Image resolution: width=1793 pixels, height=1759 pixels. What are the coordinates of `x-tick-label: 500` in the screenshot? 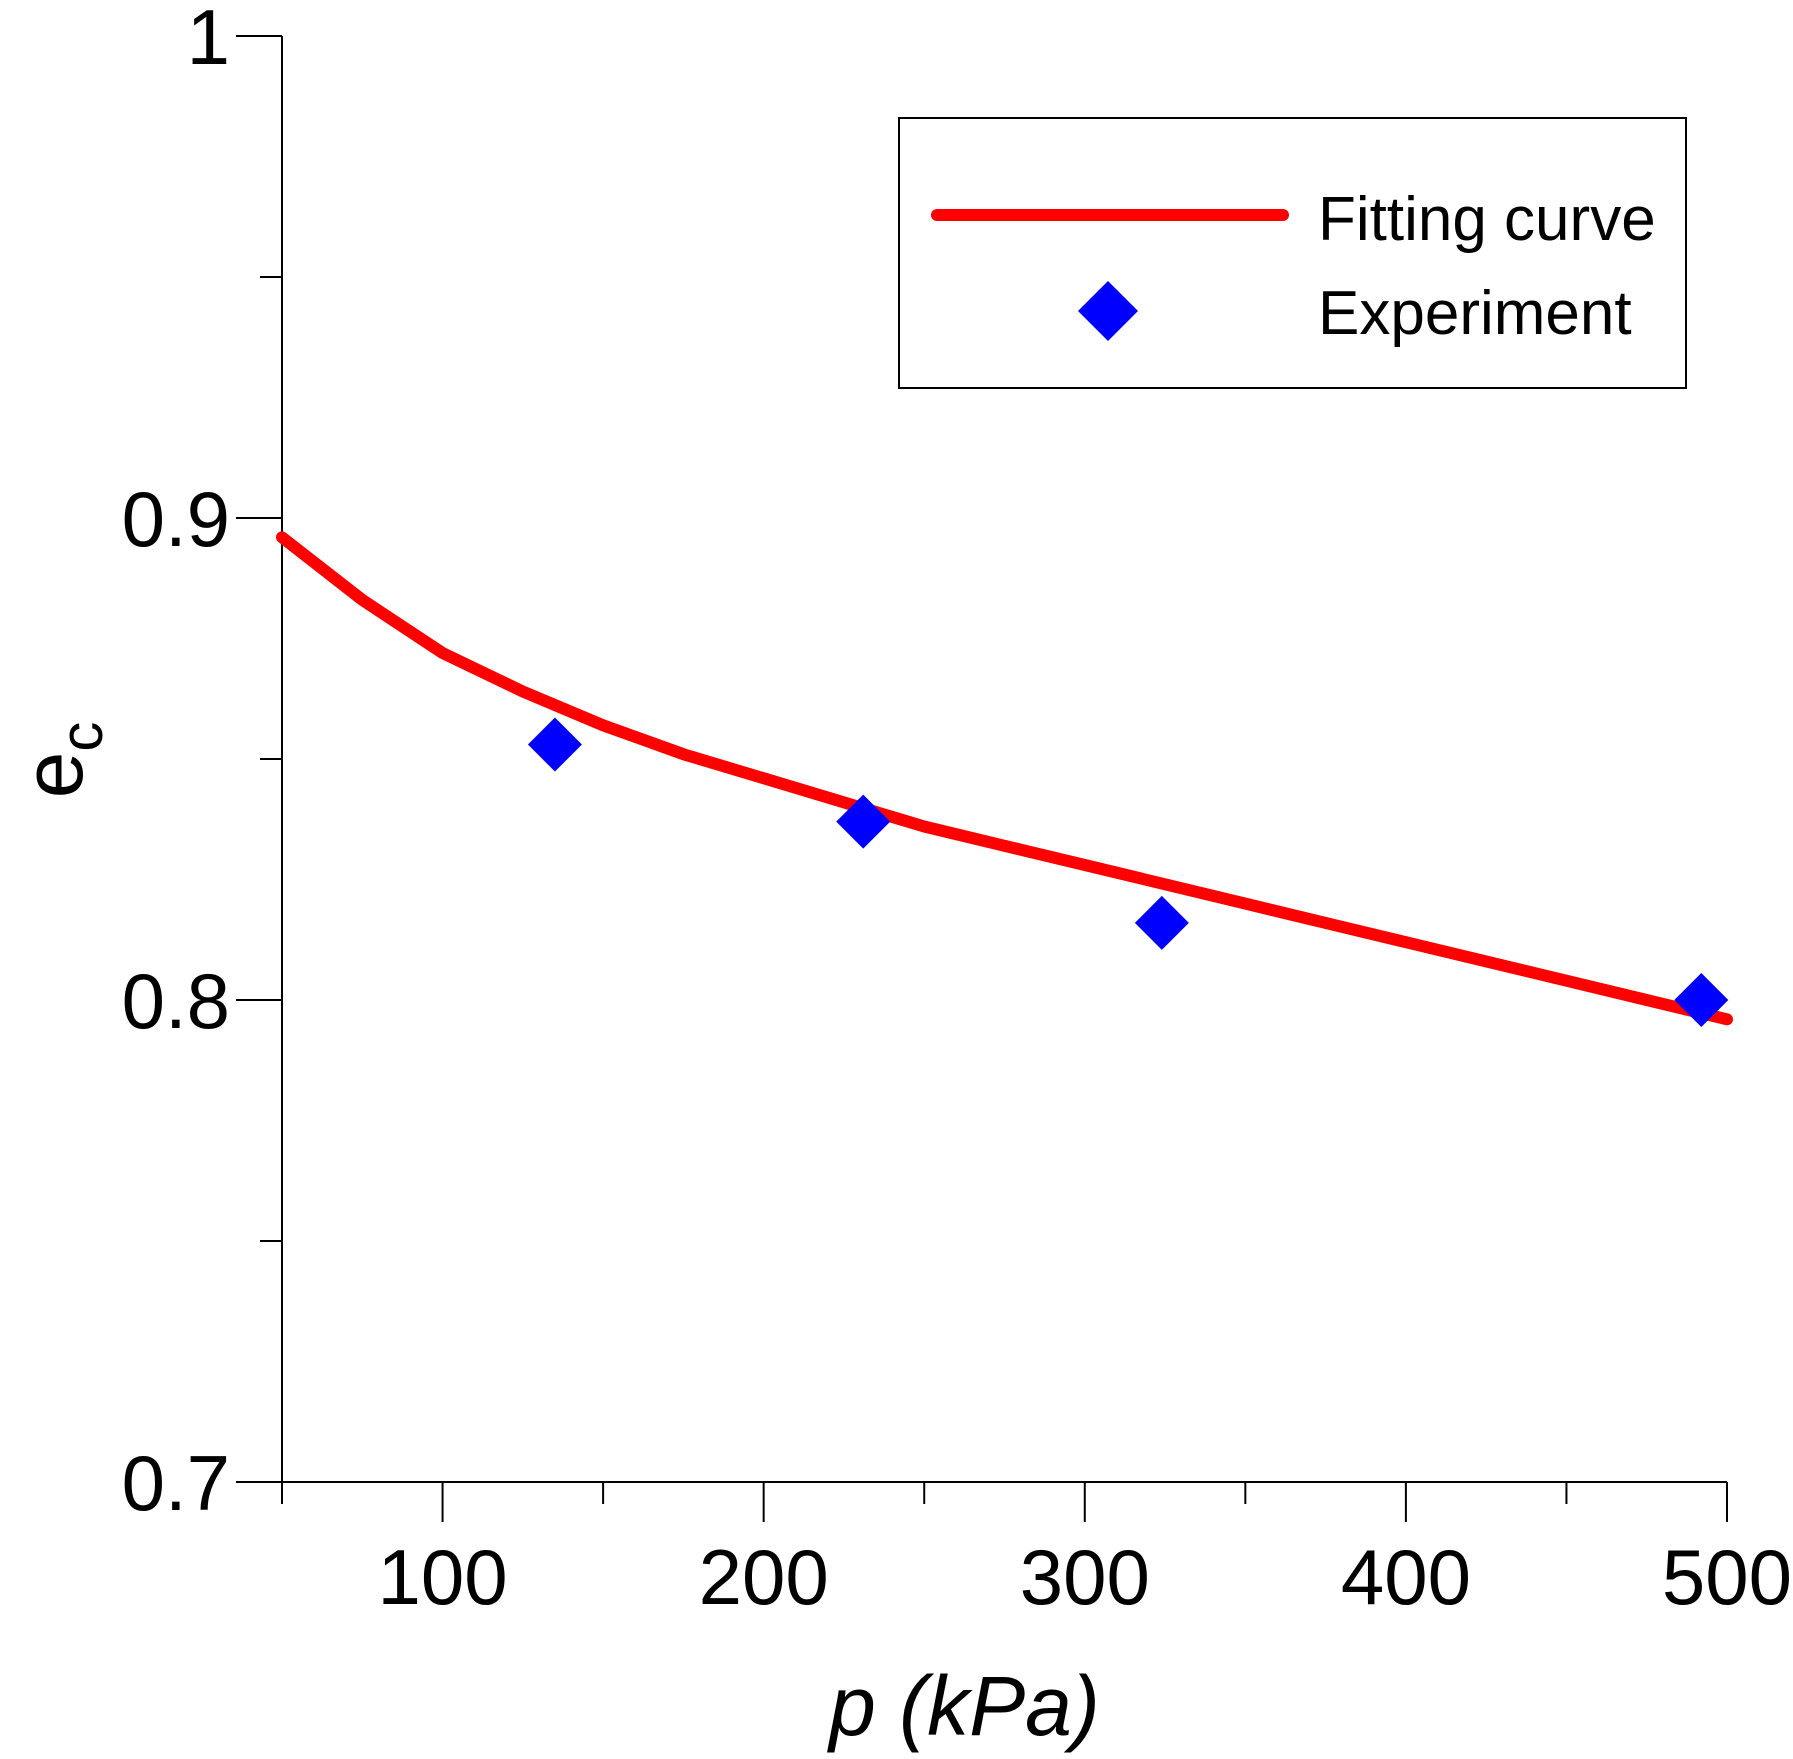 It's located at (1727, 1577).